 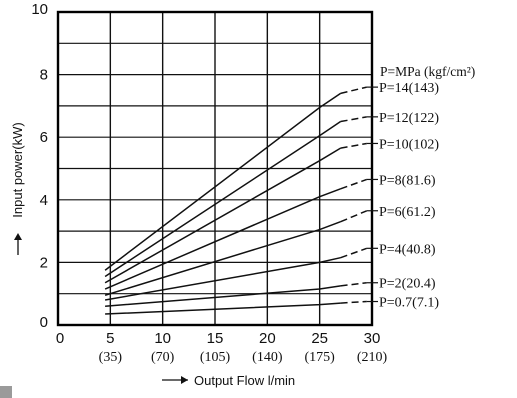 What do you see at coordinates (110, 338) in the screenshot?
I see `x-tick-label: 5` at bounding box center [110, 338].